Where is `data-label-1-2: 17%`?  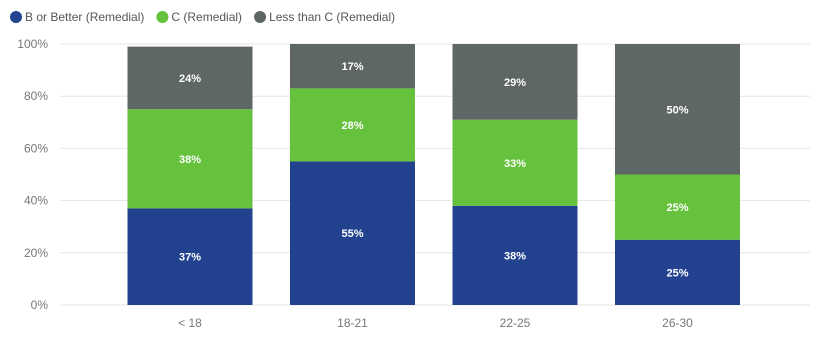 data-label-1-2: 17% is located at coordinates (352, 67).